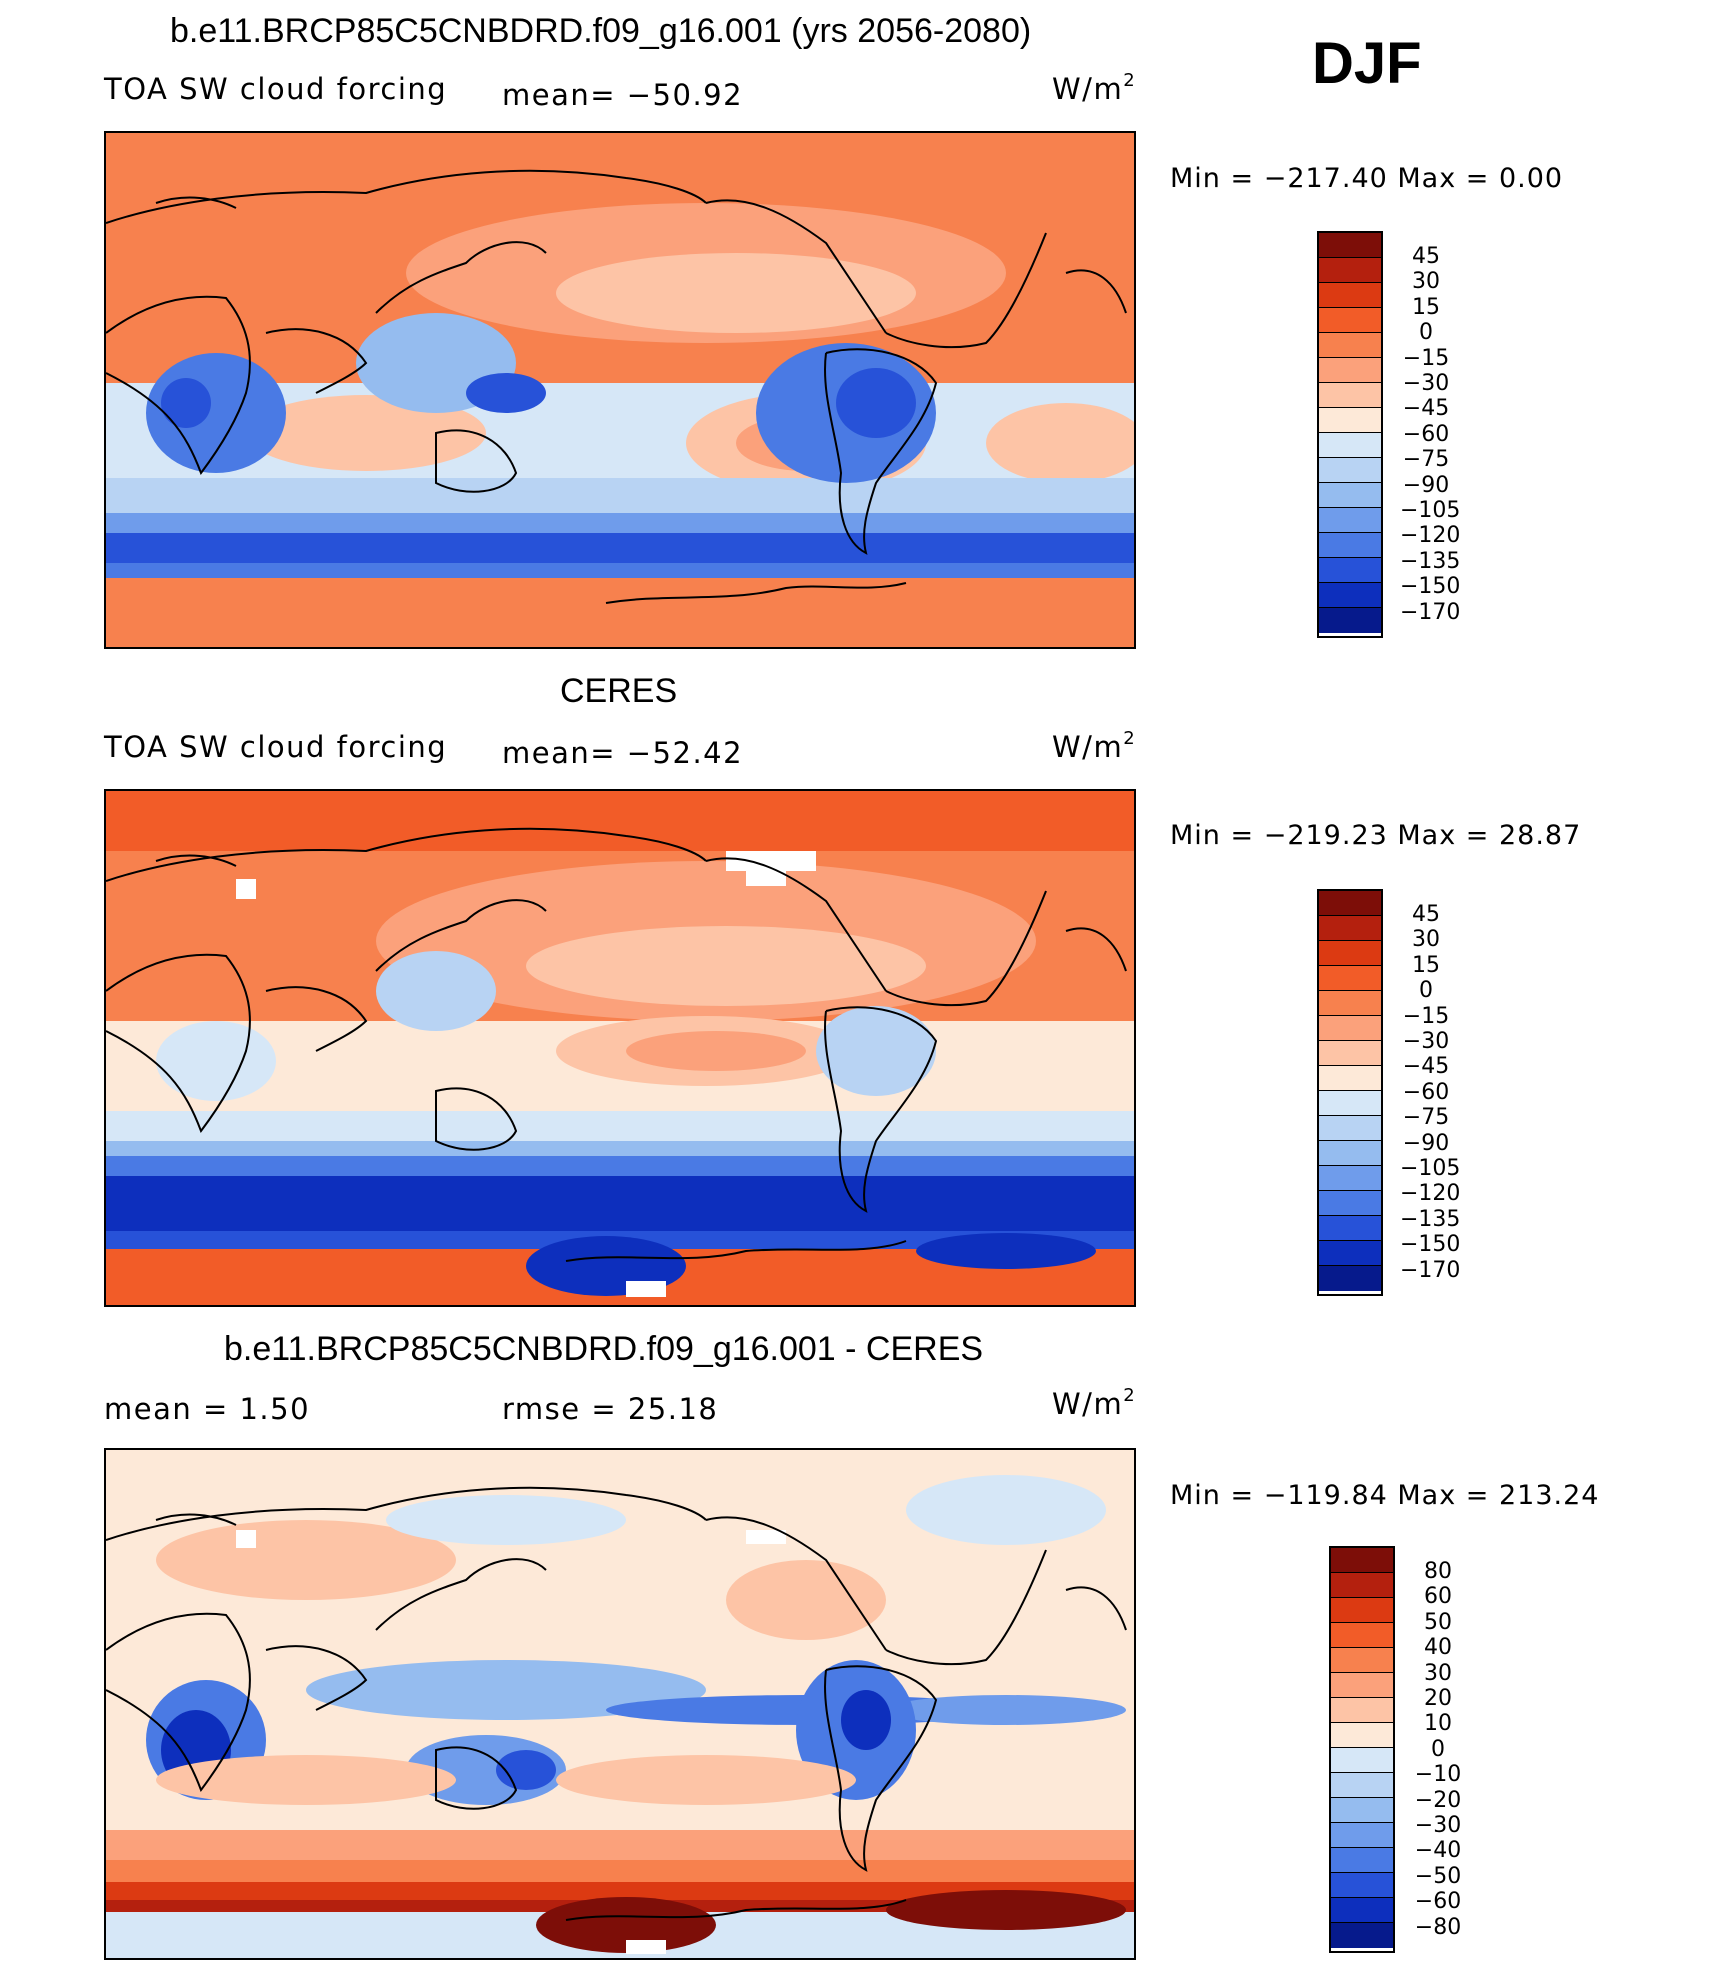  Describe the element at coordinates (1438, 1597) in the screenshot. I see `colorbar-label: 60` at that location.